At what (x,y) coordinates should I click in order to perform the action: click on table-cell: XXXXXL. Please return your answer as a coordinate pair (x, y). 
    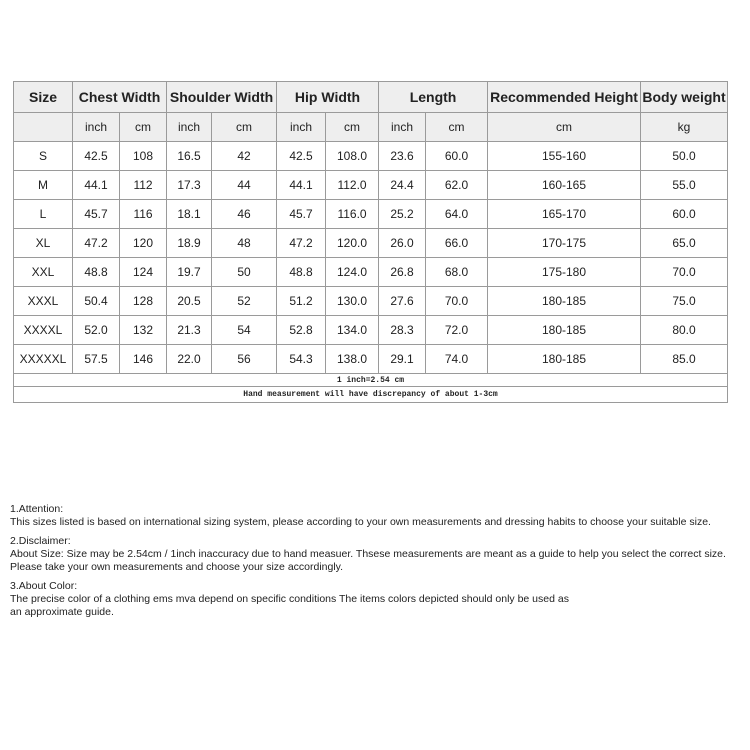
    Looking at the image, I should click on (43, 359).